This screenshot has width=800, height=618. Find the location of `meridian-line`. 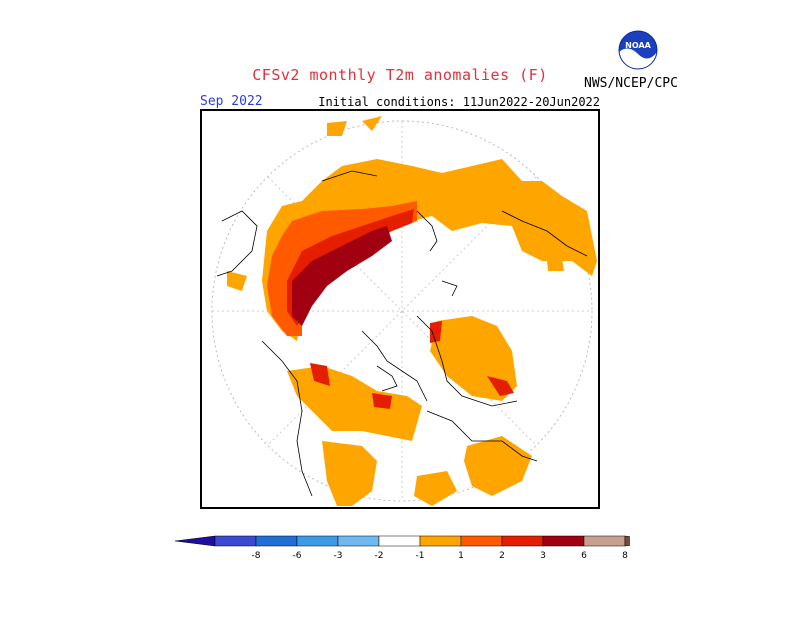

meridian-line is located at coordinates (402, 311).